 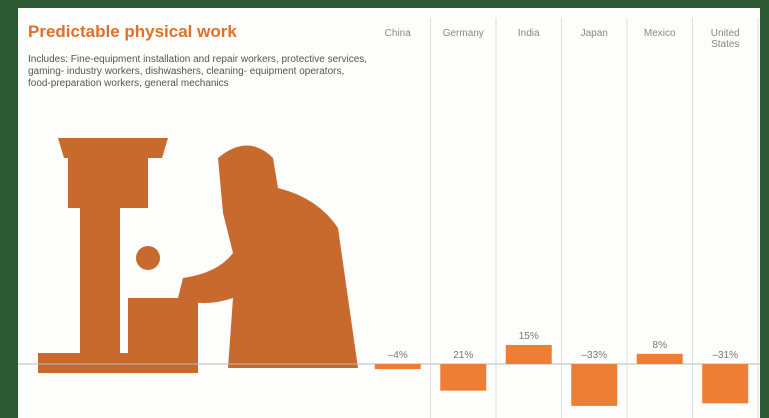 What do you see at coordinates (398, 355) in the screenshot?
I see `value-label: –4%` at bounding box center [398, 355].